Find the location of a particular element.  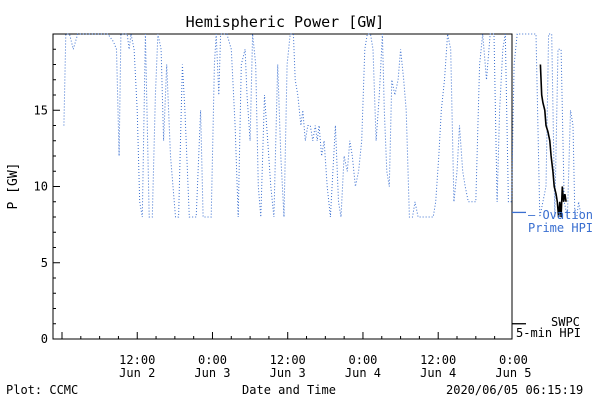

y-tick-label: 10 is located at coordinates (41, 187).